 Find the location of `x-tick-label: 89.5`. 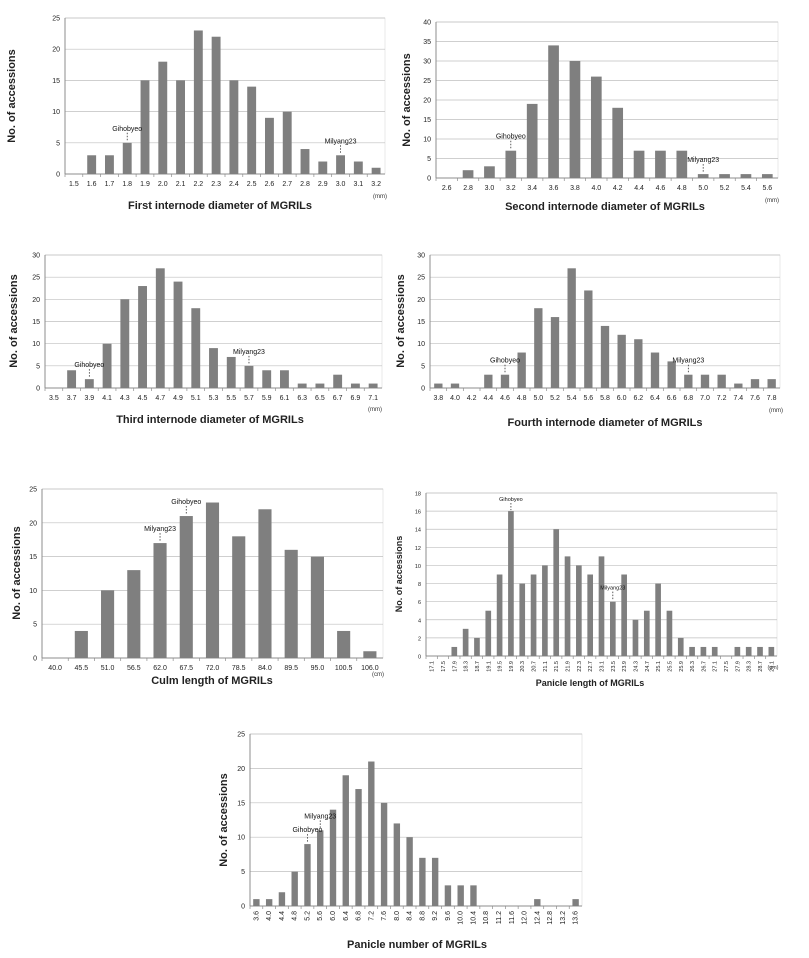

x-tick-label: 89.5 is located at coordinates (291, 668).